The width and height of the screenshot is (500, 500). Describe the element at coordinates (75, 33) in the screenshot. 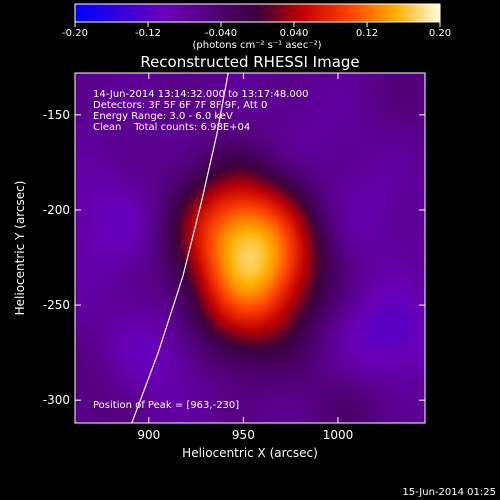

I see `colorbar-tick-label: -0.20` at that location.